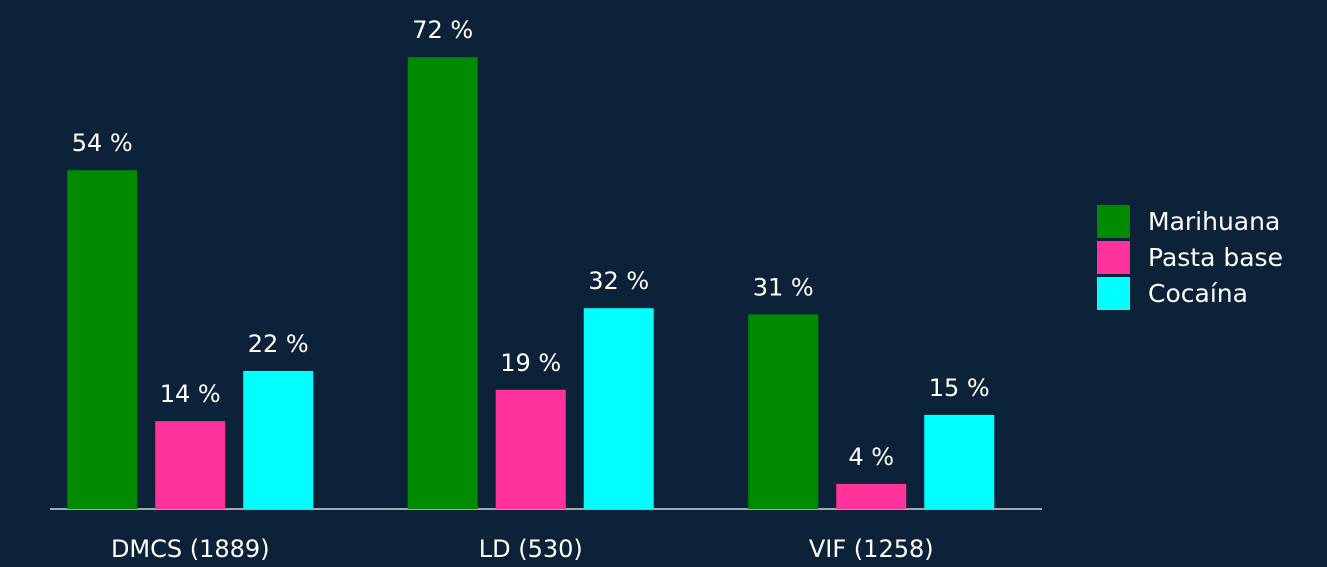 The width and height of the screenshot is (1327, 567). I want to click on data-label: 4 %, so click(871, 457).